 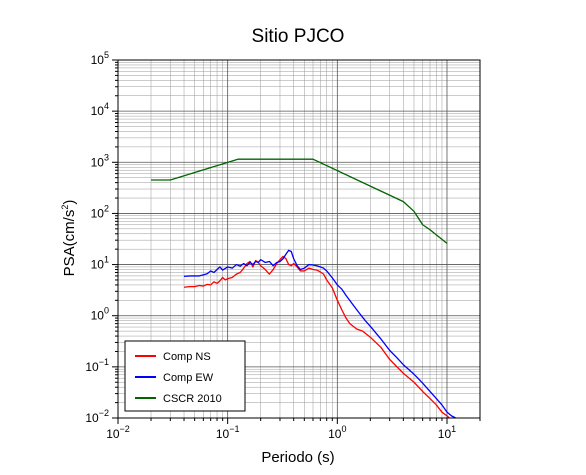 What do you see at coordinates (297, 457) in the screenshot?
I see `x-axis-label: Periodo (s)` at bounding box center [297, 457].